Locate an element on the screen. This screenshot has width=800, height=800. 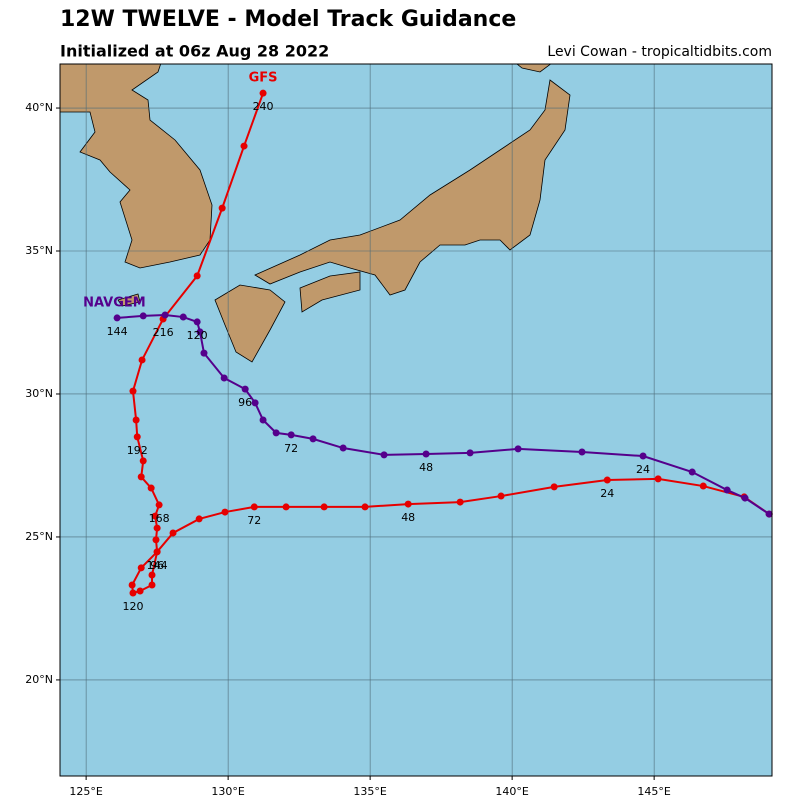
x-tick-label: 140°E is located at coordinates (511, 791).